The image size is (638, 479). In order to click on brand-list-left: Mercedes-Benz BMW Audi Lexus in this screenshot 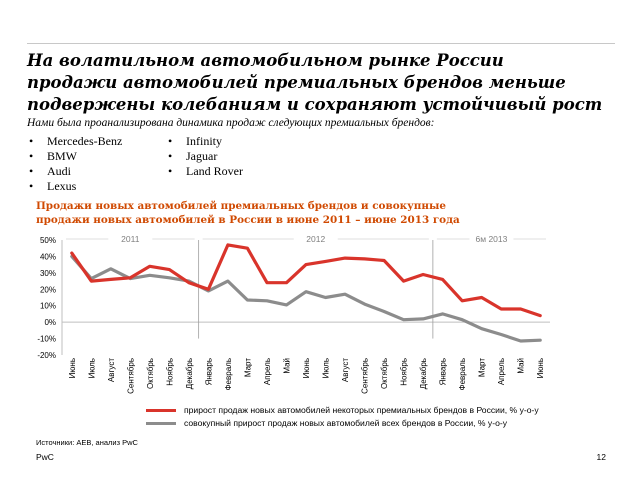, I will do `click(74, 164)`.